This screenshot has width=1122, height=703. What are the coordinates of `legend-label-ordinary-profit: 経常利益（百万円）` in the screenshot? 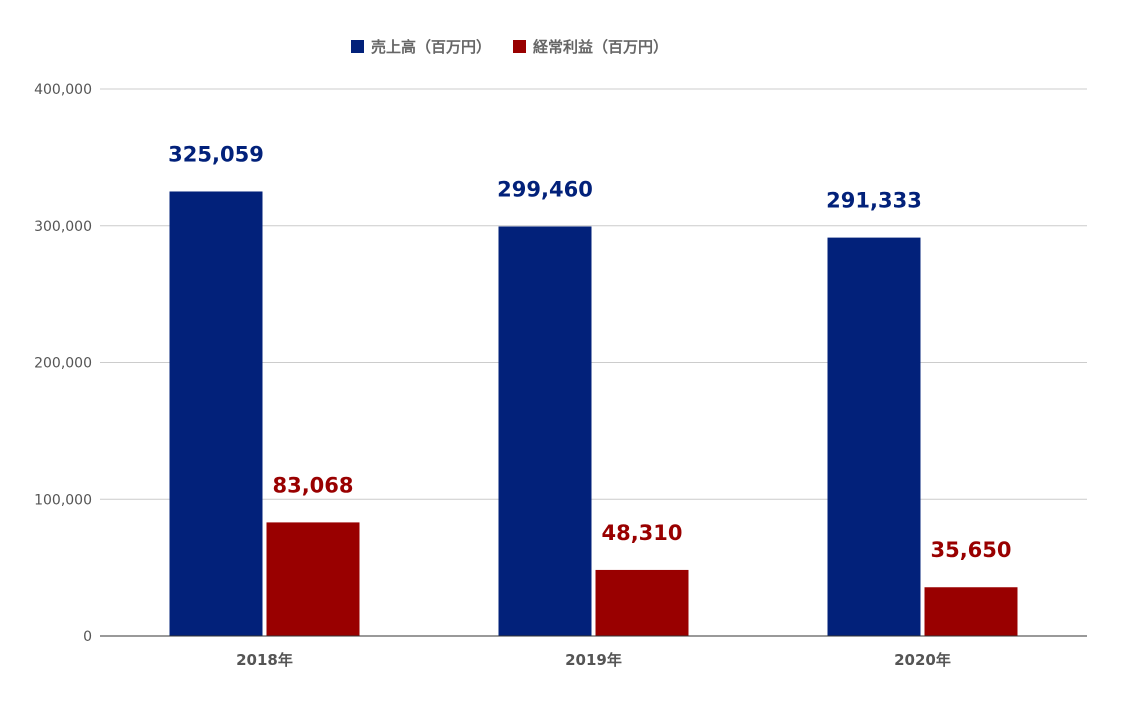 It's located at (600, 47).